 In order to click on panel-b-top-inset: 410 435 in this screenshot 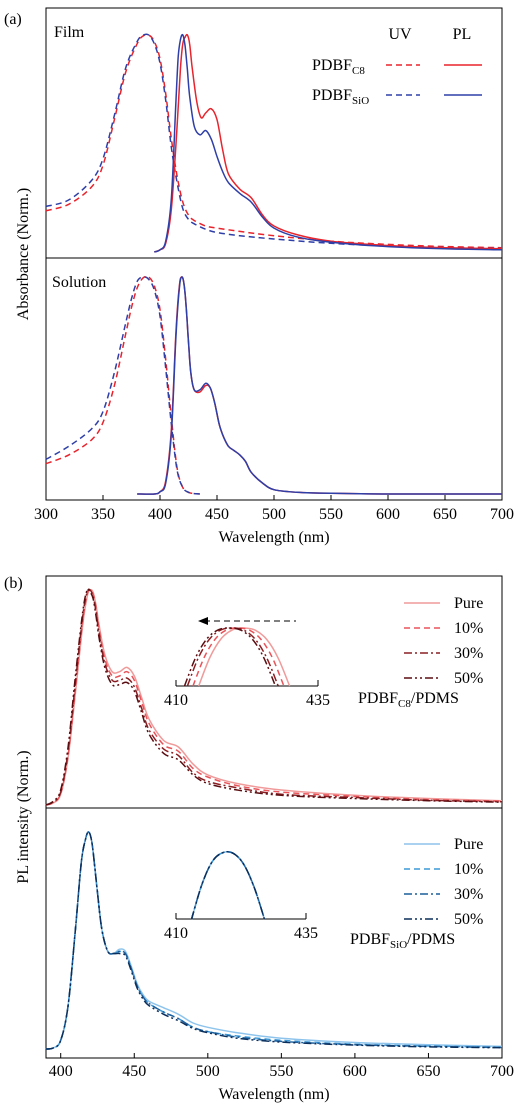, I will do `click(247, 663)`.